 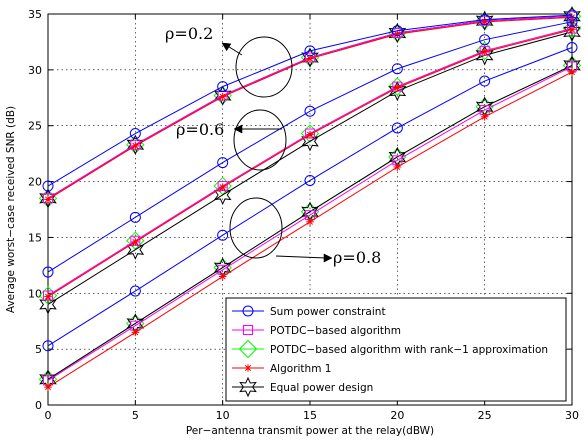 I want to click on y-tick-label: 0, so click(x=38, y=405).